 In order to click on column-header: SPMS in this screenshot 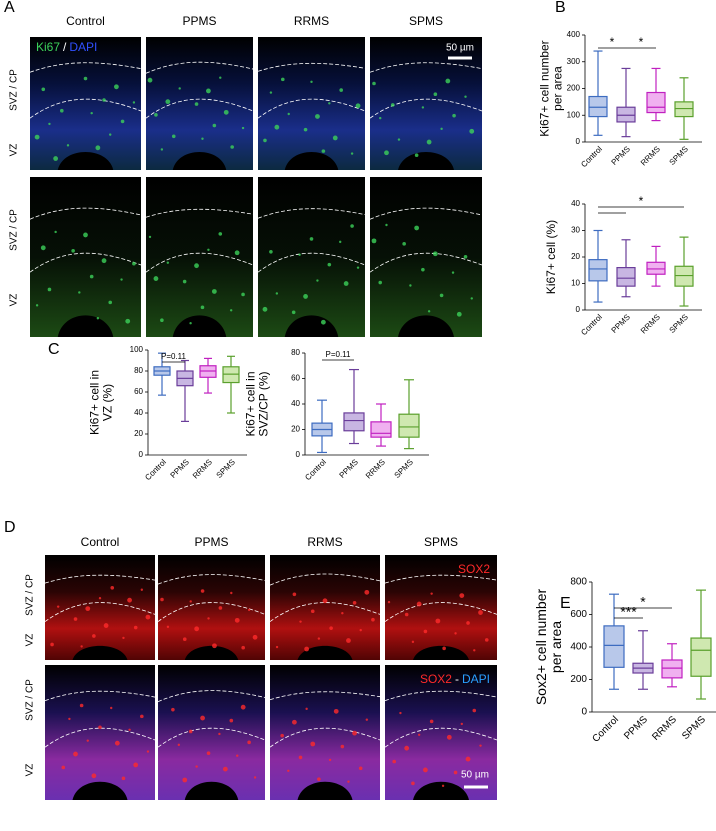, I will do `click(441, 542)`.